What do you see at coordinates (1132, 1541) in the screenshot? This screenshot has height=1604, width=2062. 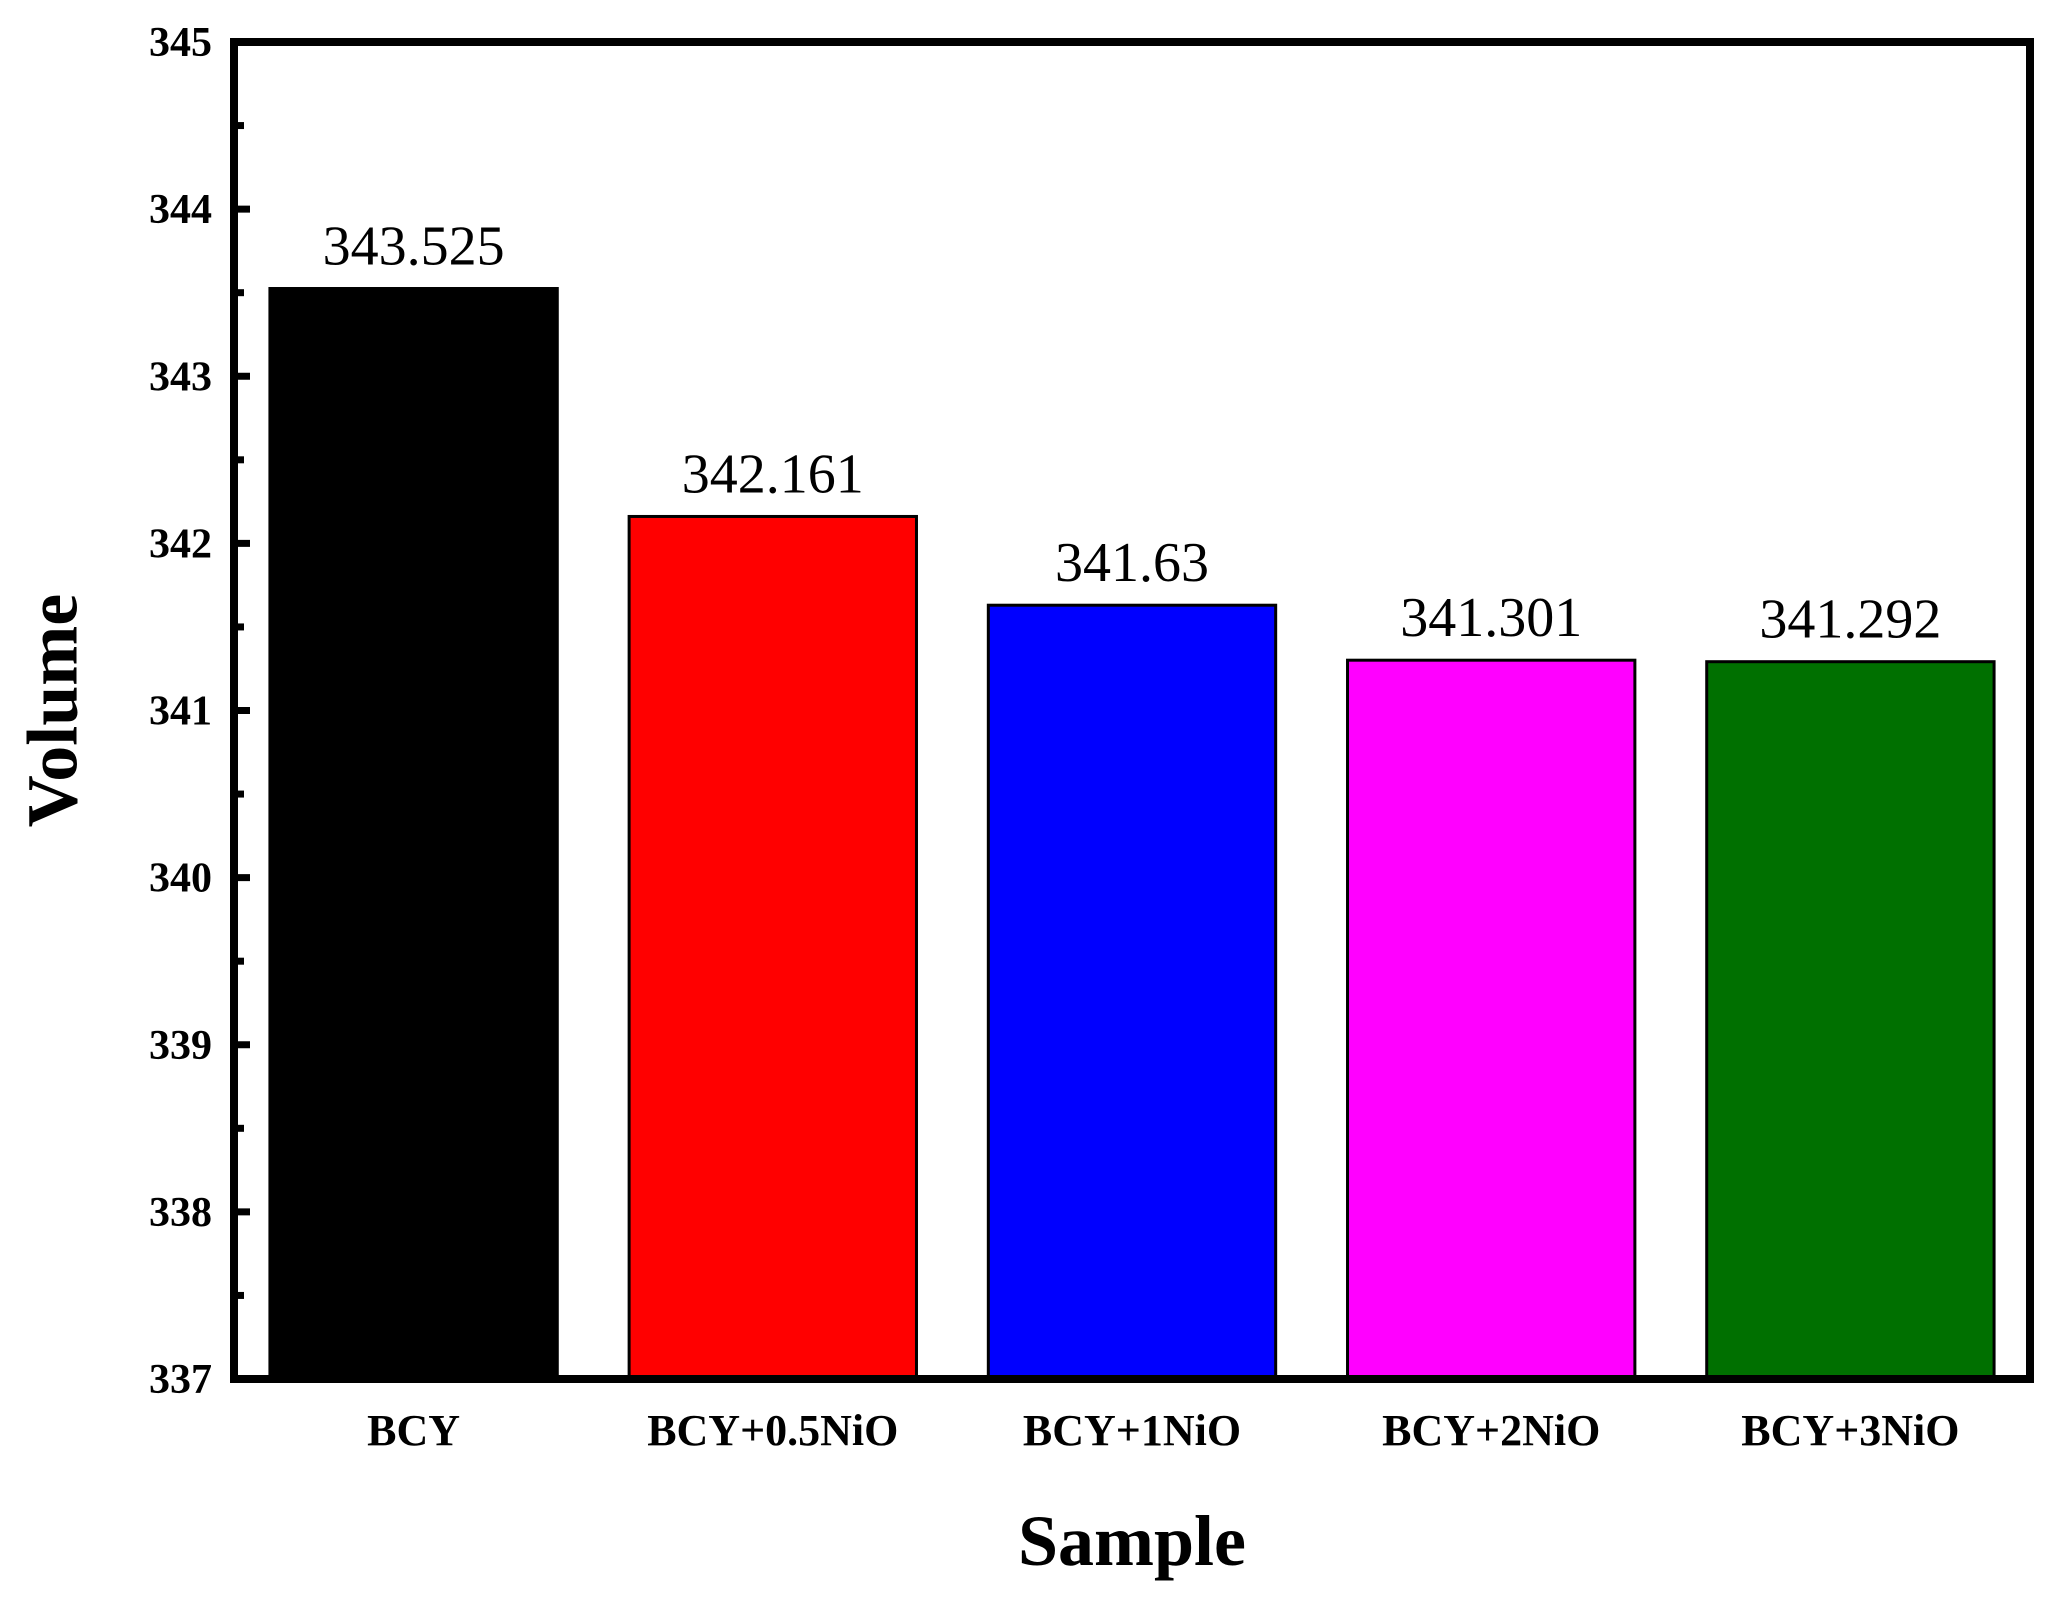 I see `x-axis-title: Sample` at bounding box center [1132, 1541].